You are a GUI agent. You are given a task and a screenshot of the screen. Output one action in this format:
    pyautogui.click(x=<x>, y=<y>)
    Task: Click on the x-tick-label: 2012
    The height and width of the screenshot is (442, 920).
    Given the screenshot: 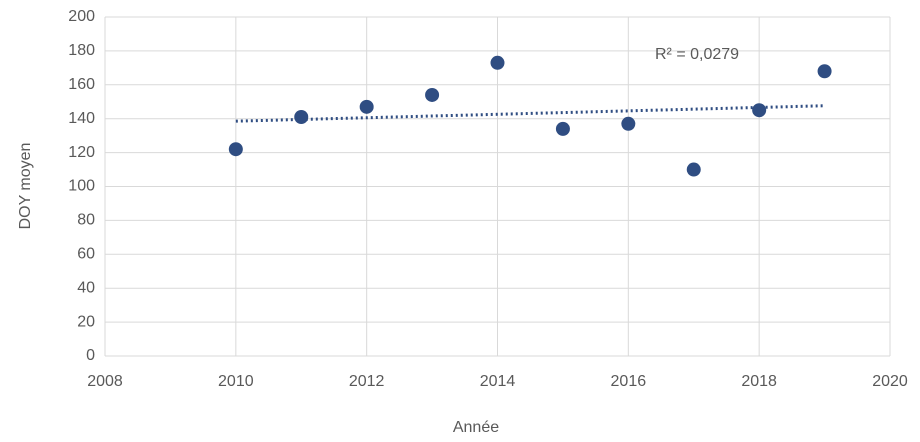 What is the action you would take?
    pyautogui.click(x=367, y=381)
    